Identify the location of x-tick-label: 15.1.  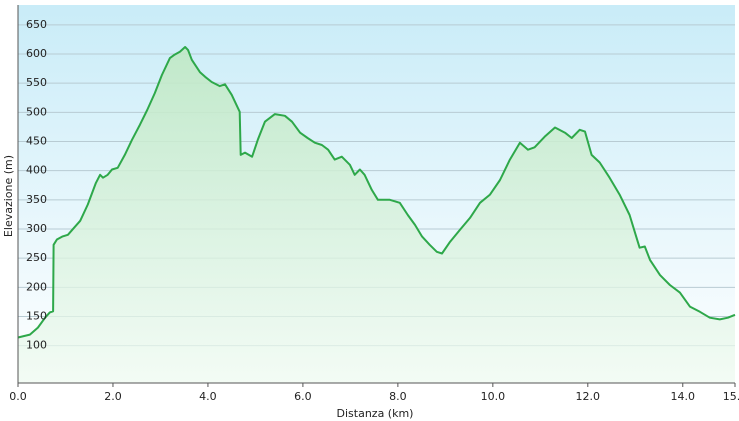
(731, 396).